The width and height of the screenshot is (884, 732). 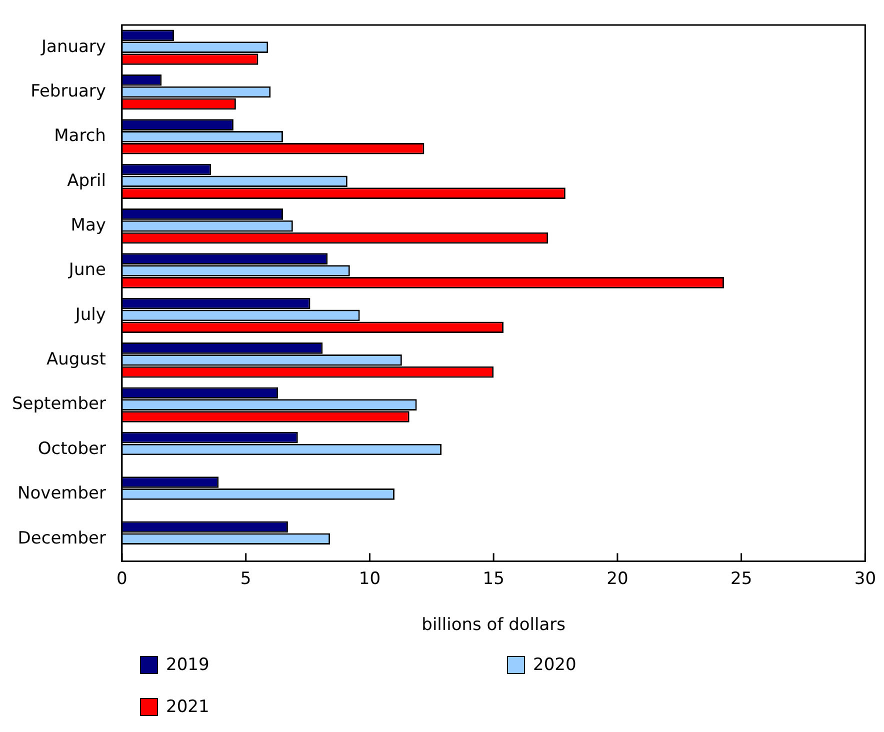 I want to click on x-tick-label: 15, so click(x=493, y=578).